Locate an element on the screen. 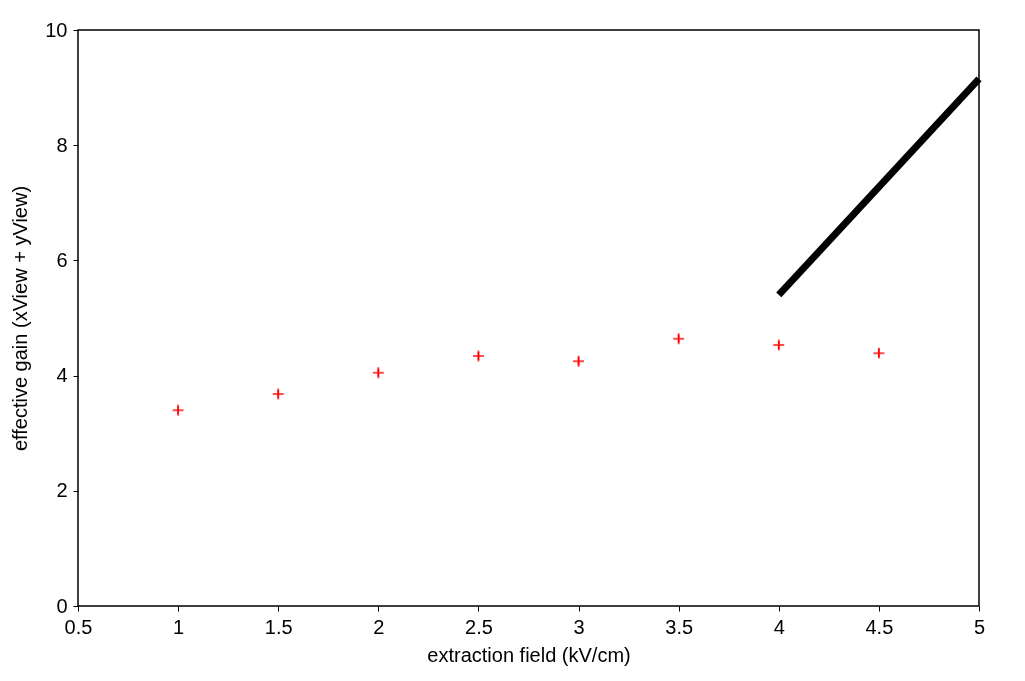 The image size is (1025, 681). y-tick-label: 8 is located at coordinates (62, 144).